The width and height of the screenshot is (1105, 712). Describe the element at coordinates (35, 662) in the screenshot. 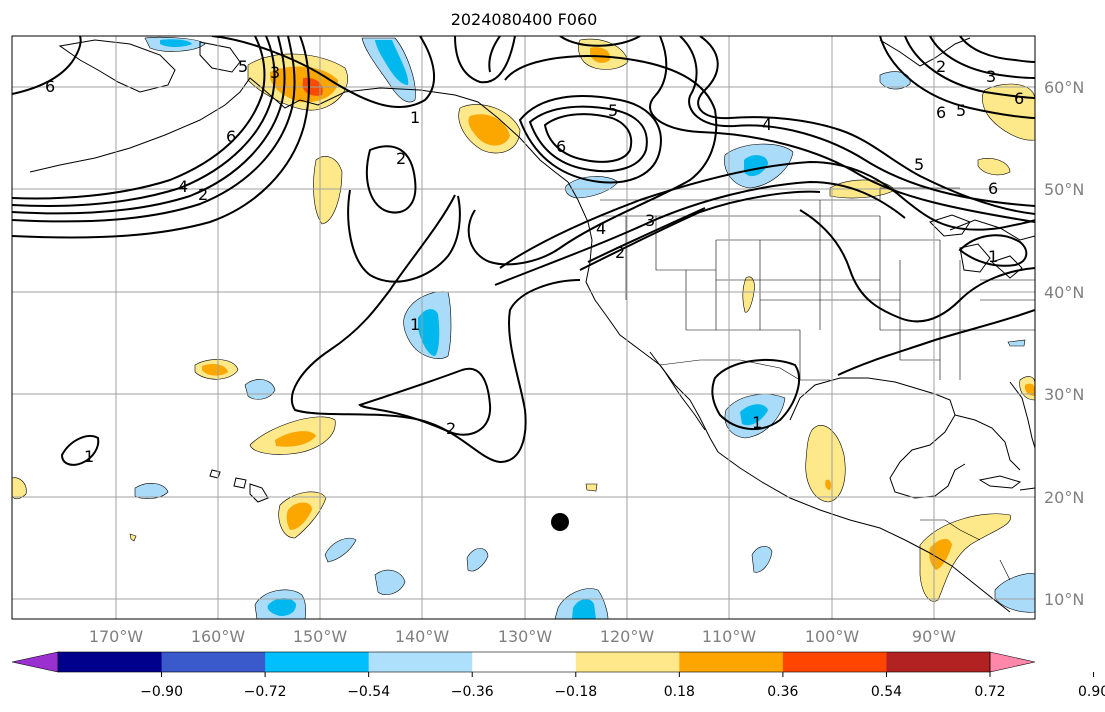

I see `colorbar-extend-low` at that location.